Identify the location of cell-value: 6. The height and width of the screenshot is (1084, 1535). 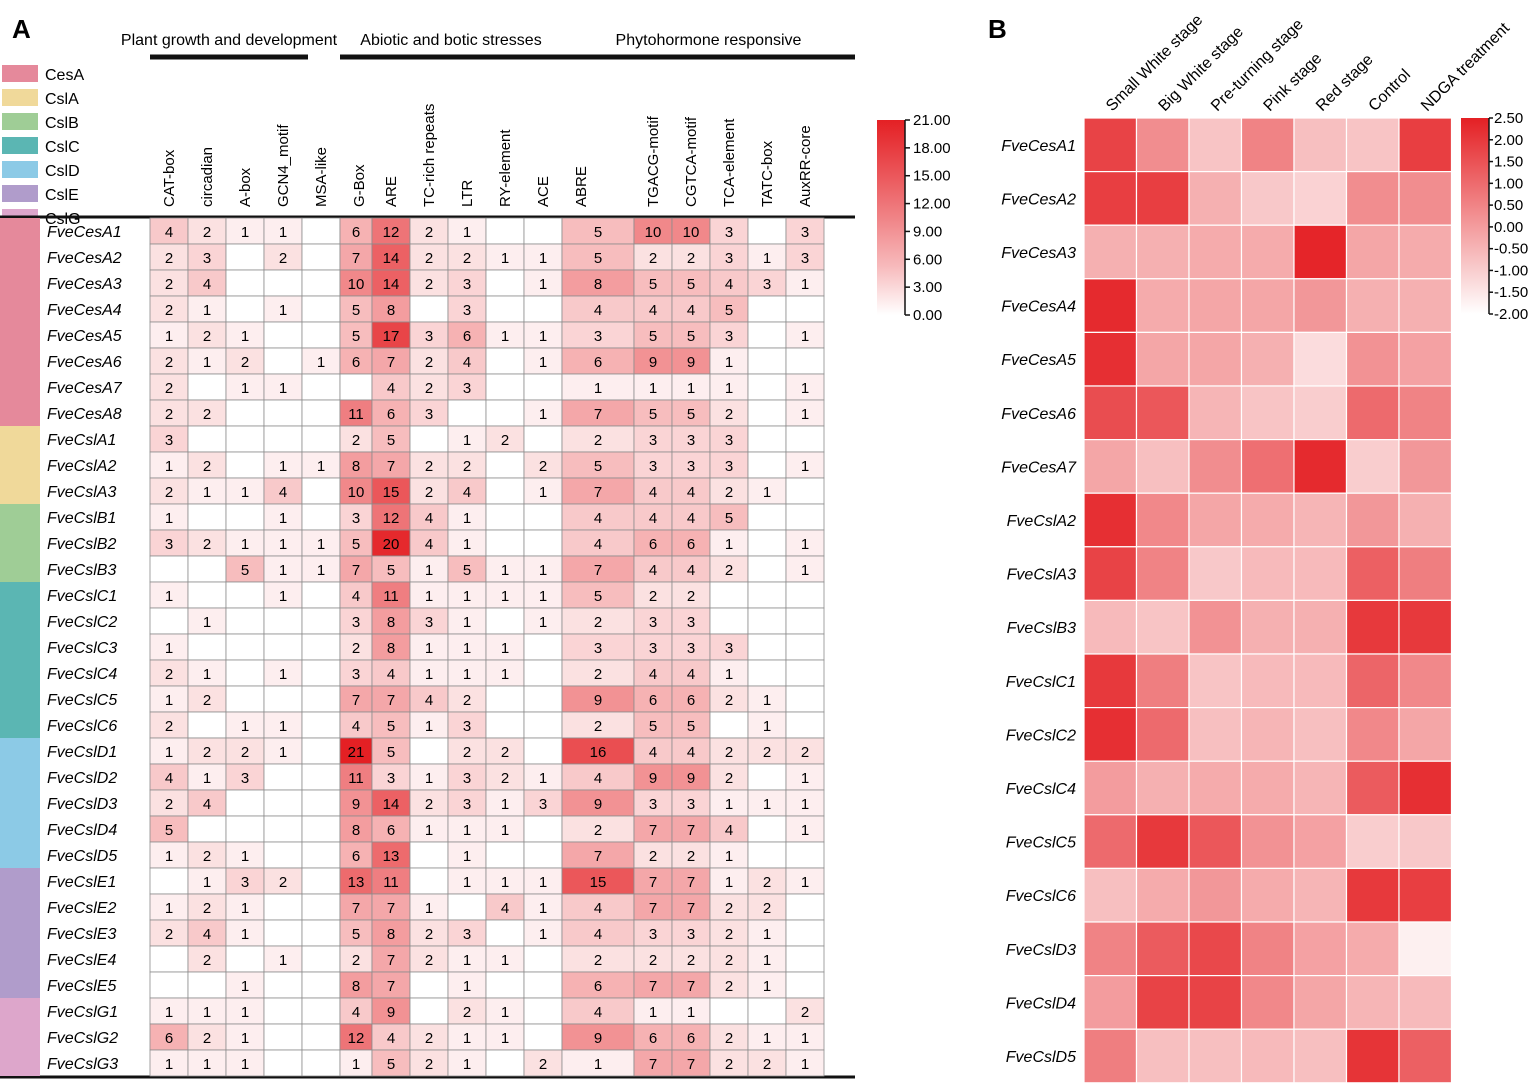
(653, 700).